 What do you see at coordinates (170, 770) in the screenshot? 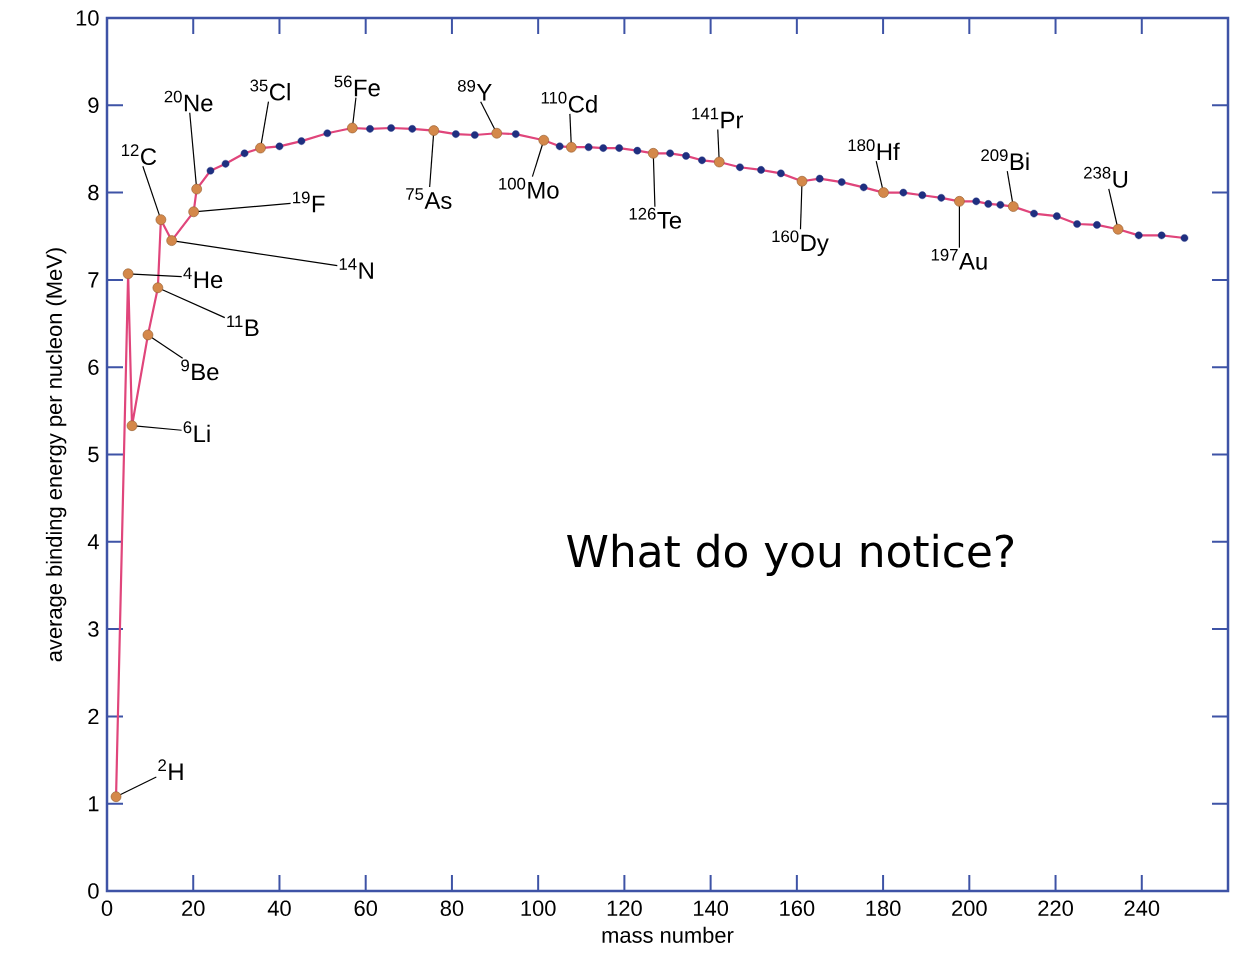
I see `annotation: $^{2}$H` at bounding box center [170, 770].